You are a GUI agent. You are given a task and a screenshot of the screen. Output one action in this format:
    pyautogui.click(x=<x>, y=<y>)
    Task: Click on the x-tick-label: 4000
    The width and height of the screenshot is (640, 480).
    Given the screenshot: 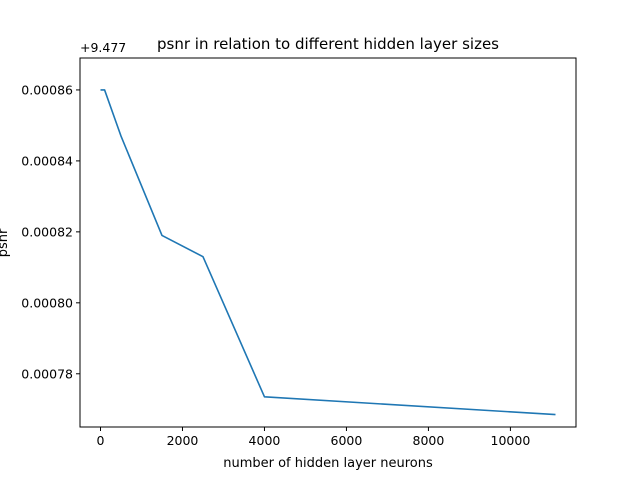 What is the action you would take?
    pyautogui.click(x=265, y=440)
    